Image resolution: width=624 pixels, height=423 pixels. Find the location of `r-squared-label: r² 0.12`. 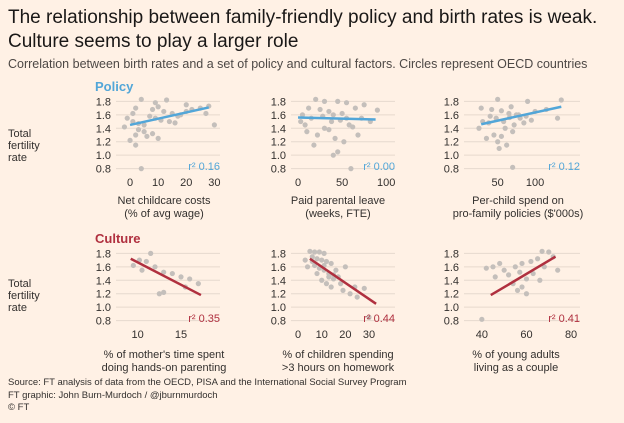

r-squared-label: r² 0.12 is located at coordinates (564, 167).